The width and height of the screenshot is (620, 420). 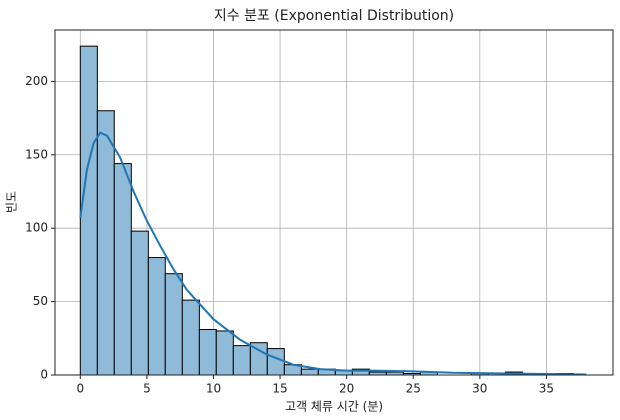 I want to click on y-tick-label: 100, so click(x=36, y=228).